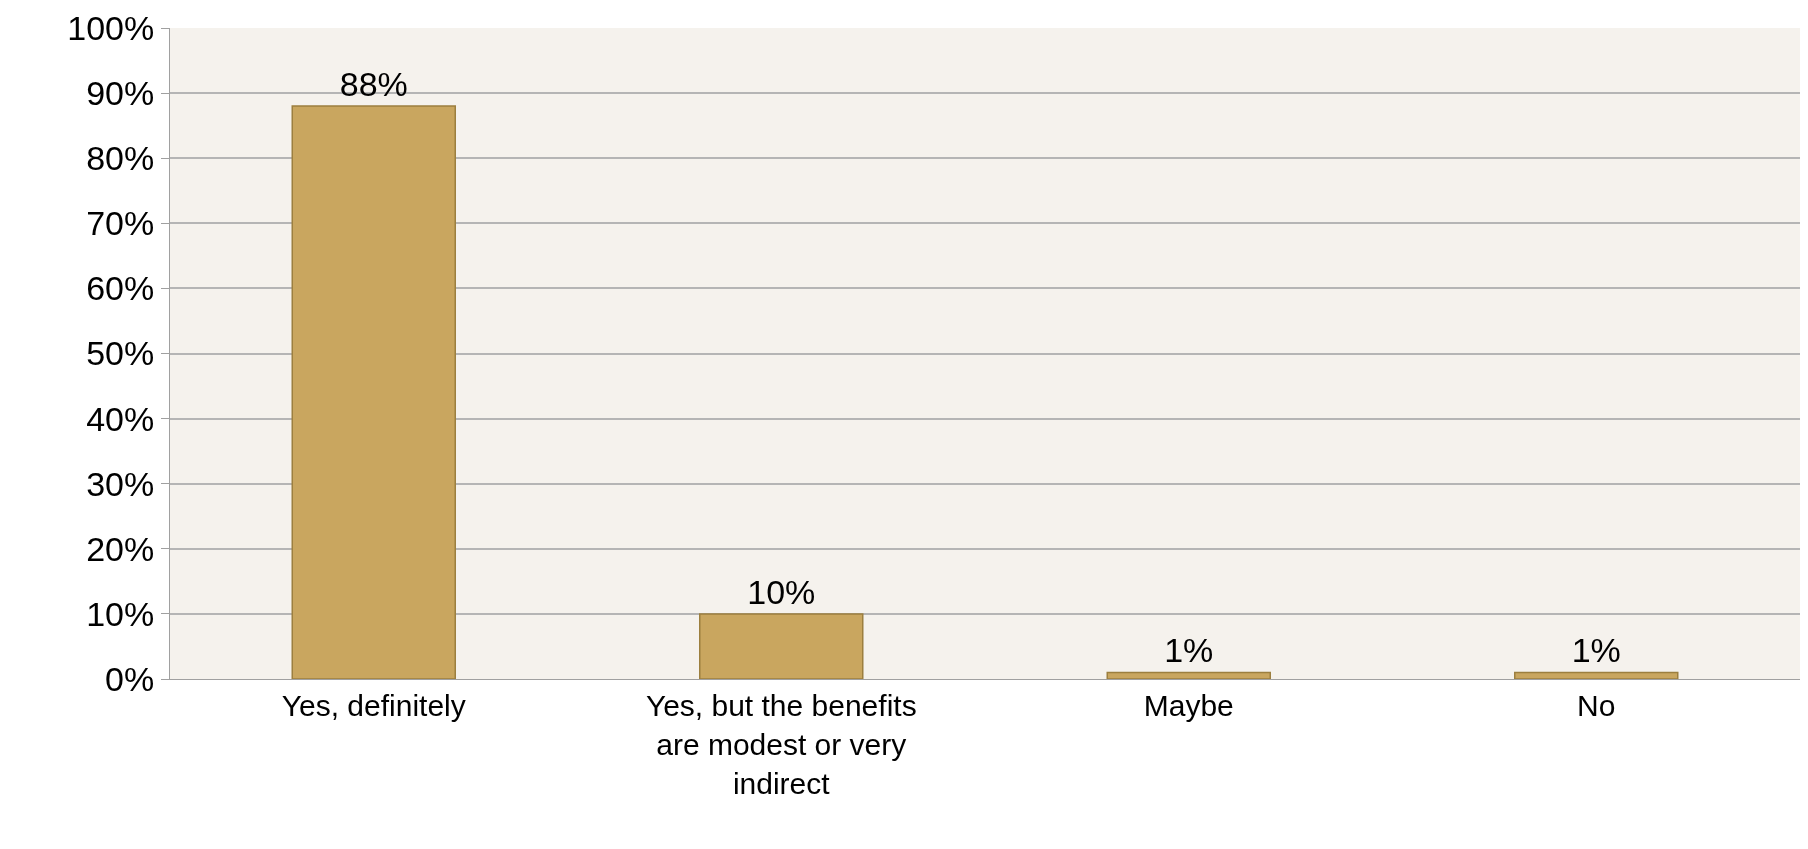 This screenshot has width=1808, height=849. I want to click on y-tick-label: 70%, so click(120, 223).